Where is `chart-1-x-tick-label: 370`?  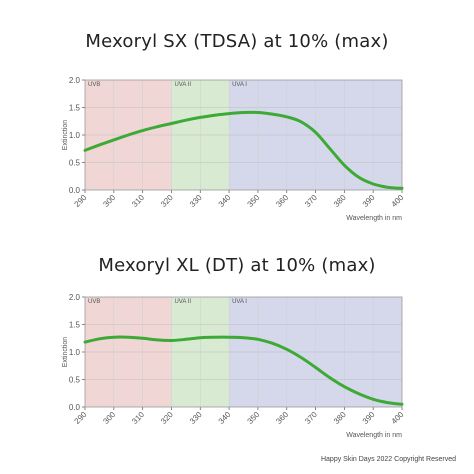
chart-1-x-tick-label: 370 is located at coordinates (311, 201).